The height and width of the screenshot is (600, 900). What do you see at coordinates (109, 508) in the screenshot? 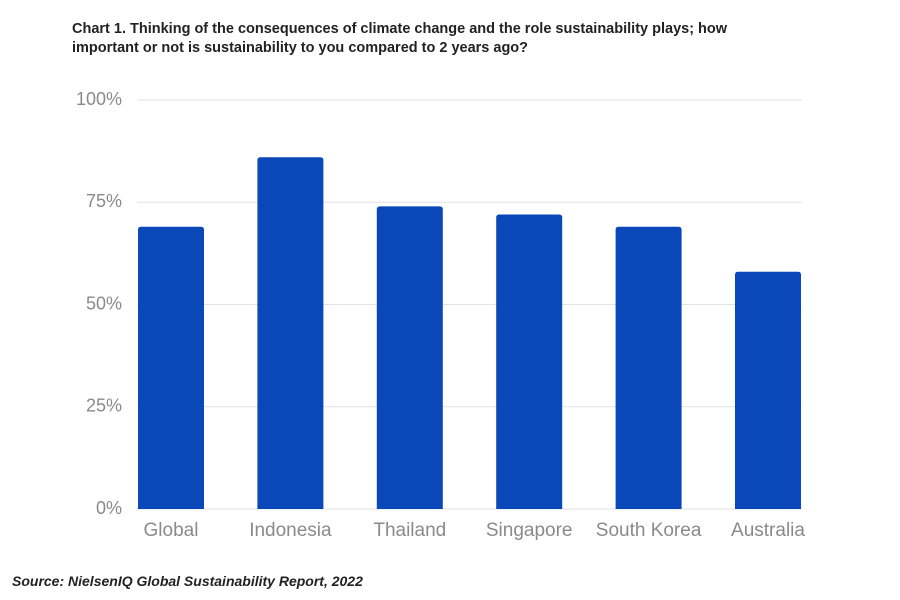
I see `y-tick-label: 0%` at bounding box center [109, 508].